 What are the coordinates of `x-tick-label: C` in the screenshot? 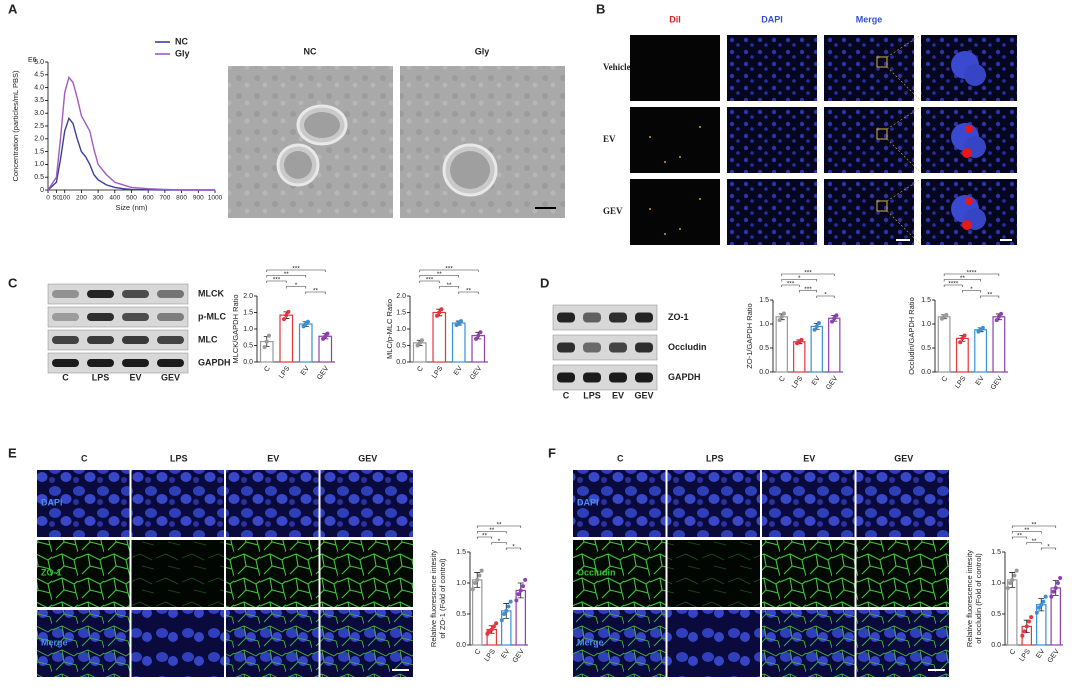 It's located at (1013, 652).